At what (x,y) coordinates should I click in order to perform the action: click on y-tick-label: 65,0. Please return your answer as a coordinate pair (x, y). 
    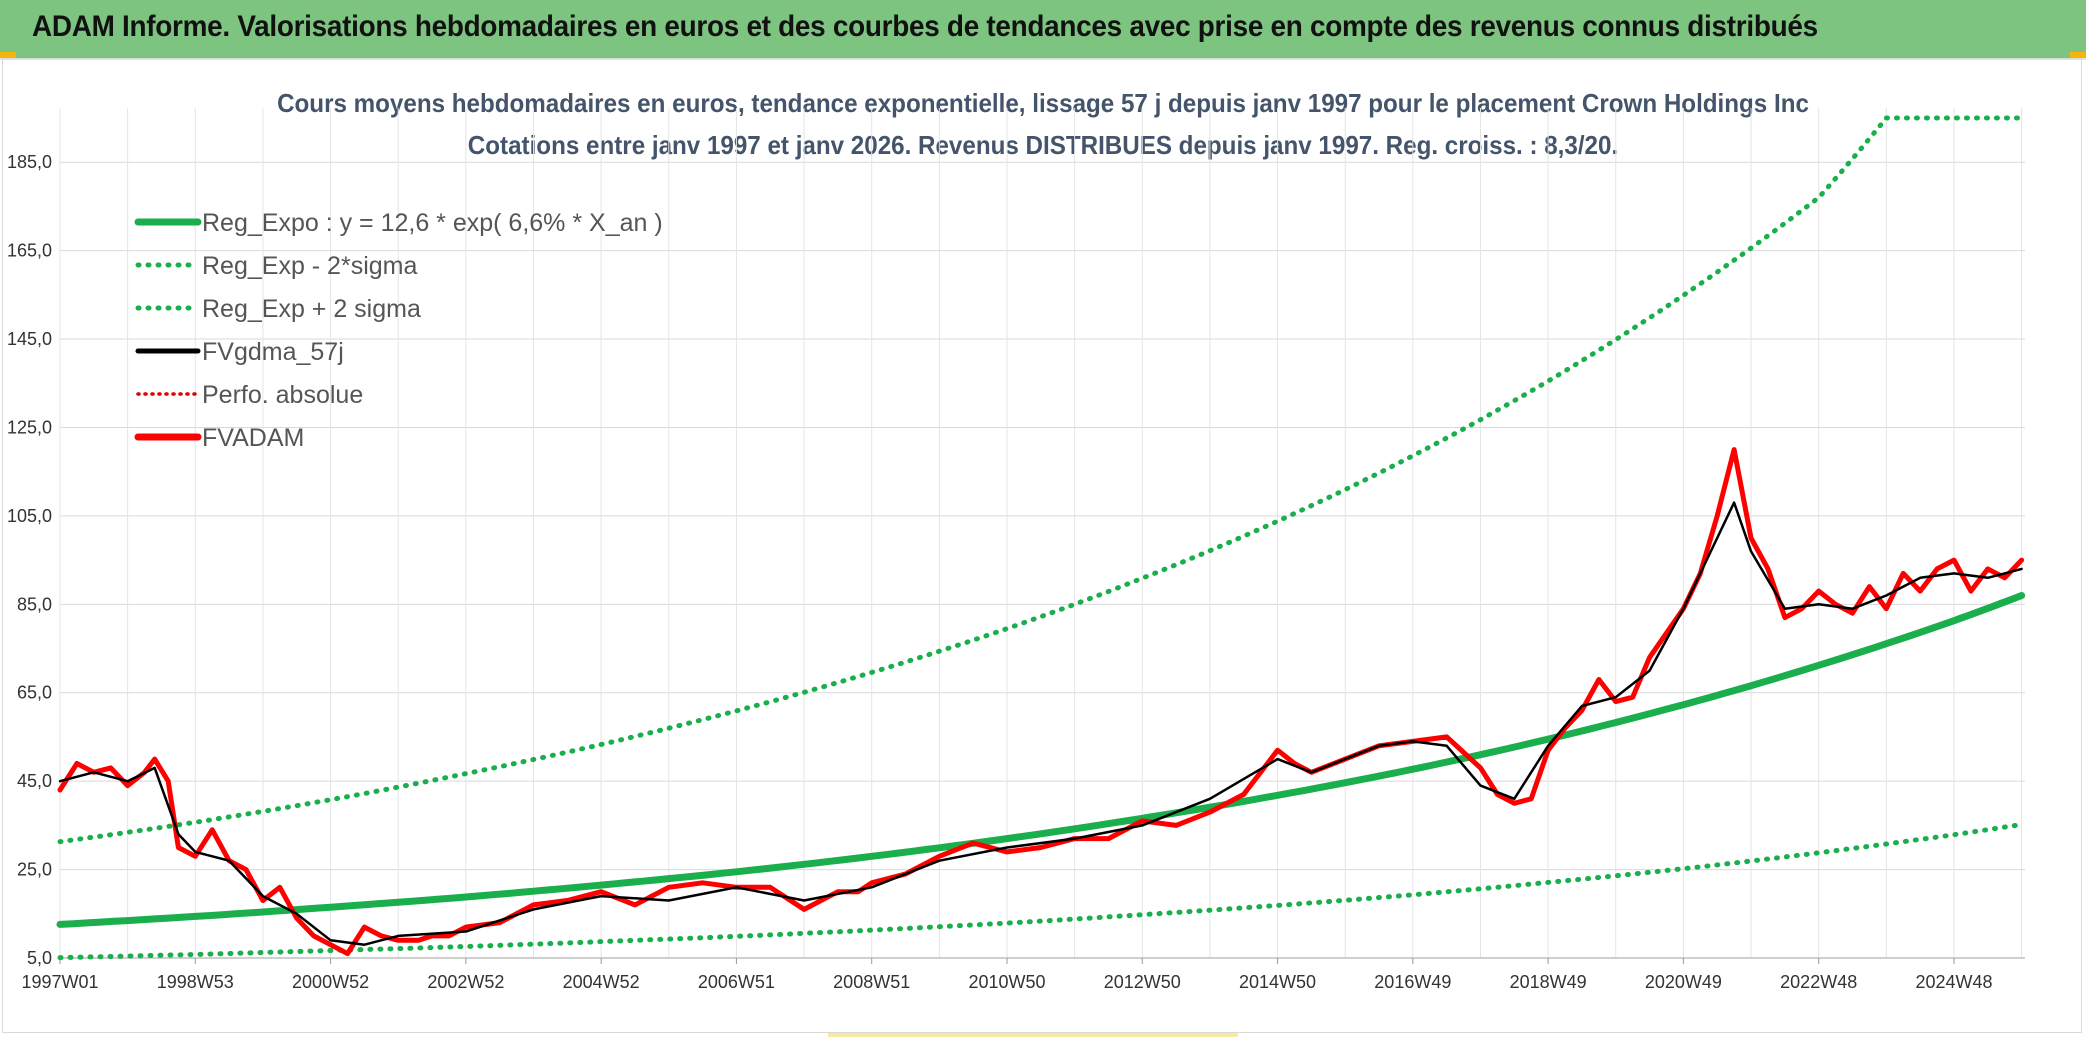
    Looking at the image, I should click on (34, 693).